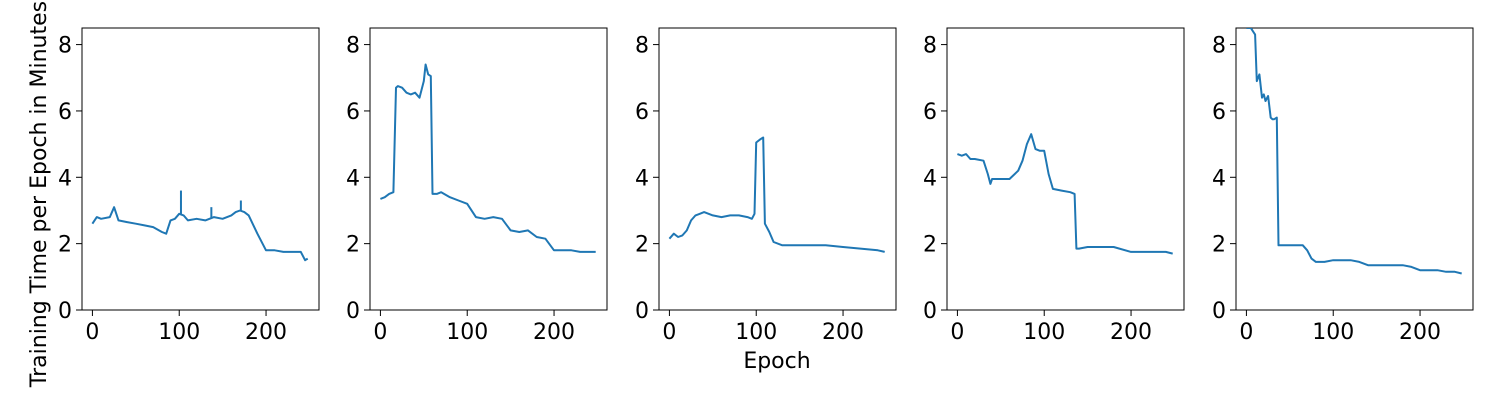 The height and width of the screenshot is (400, 1500). What do you see at coordinates (776, 361) in the screenshot?
I see `x-axis-label: Epoch` at bounding box center [776, 361].